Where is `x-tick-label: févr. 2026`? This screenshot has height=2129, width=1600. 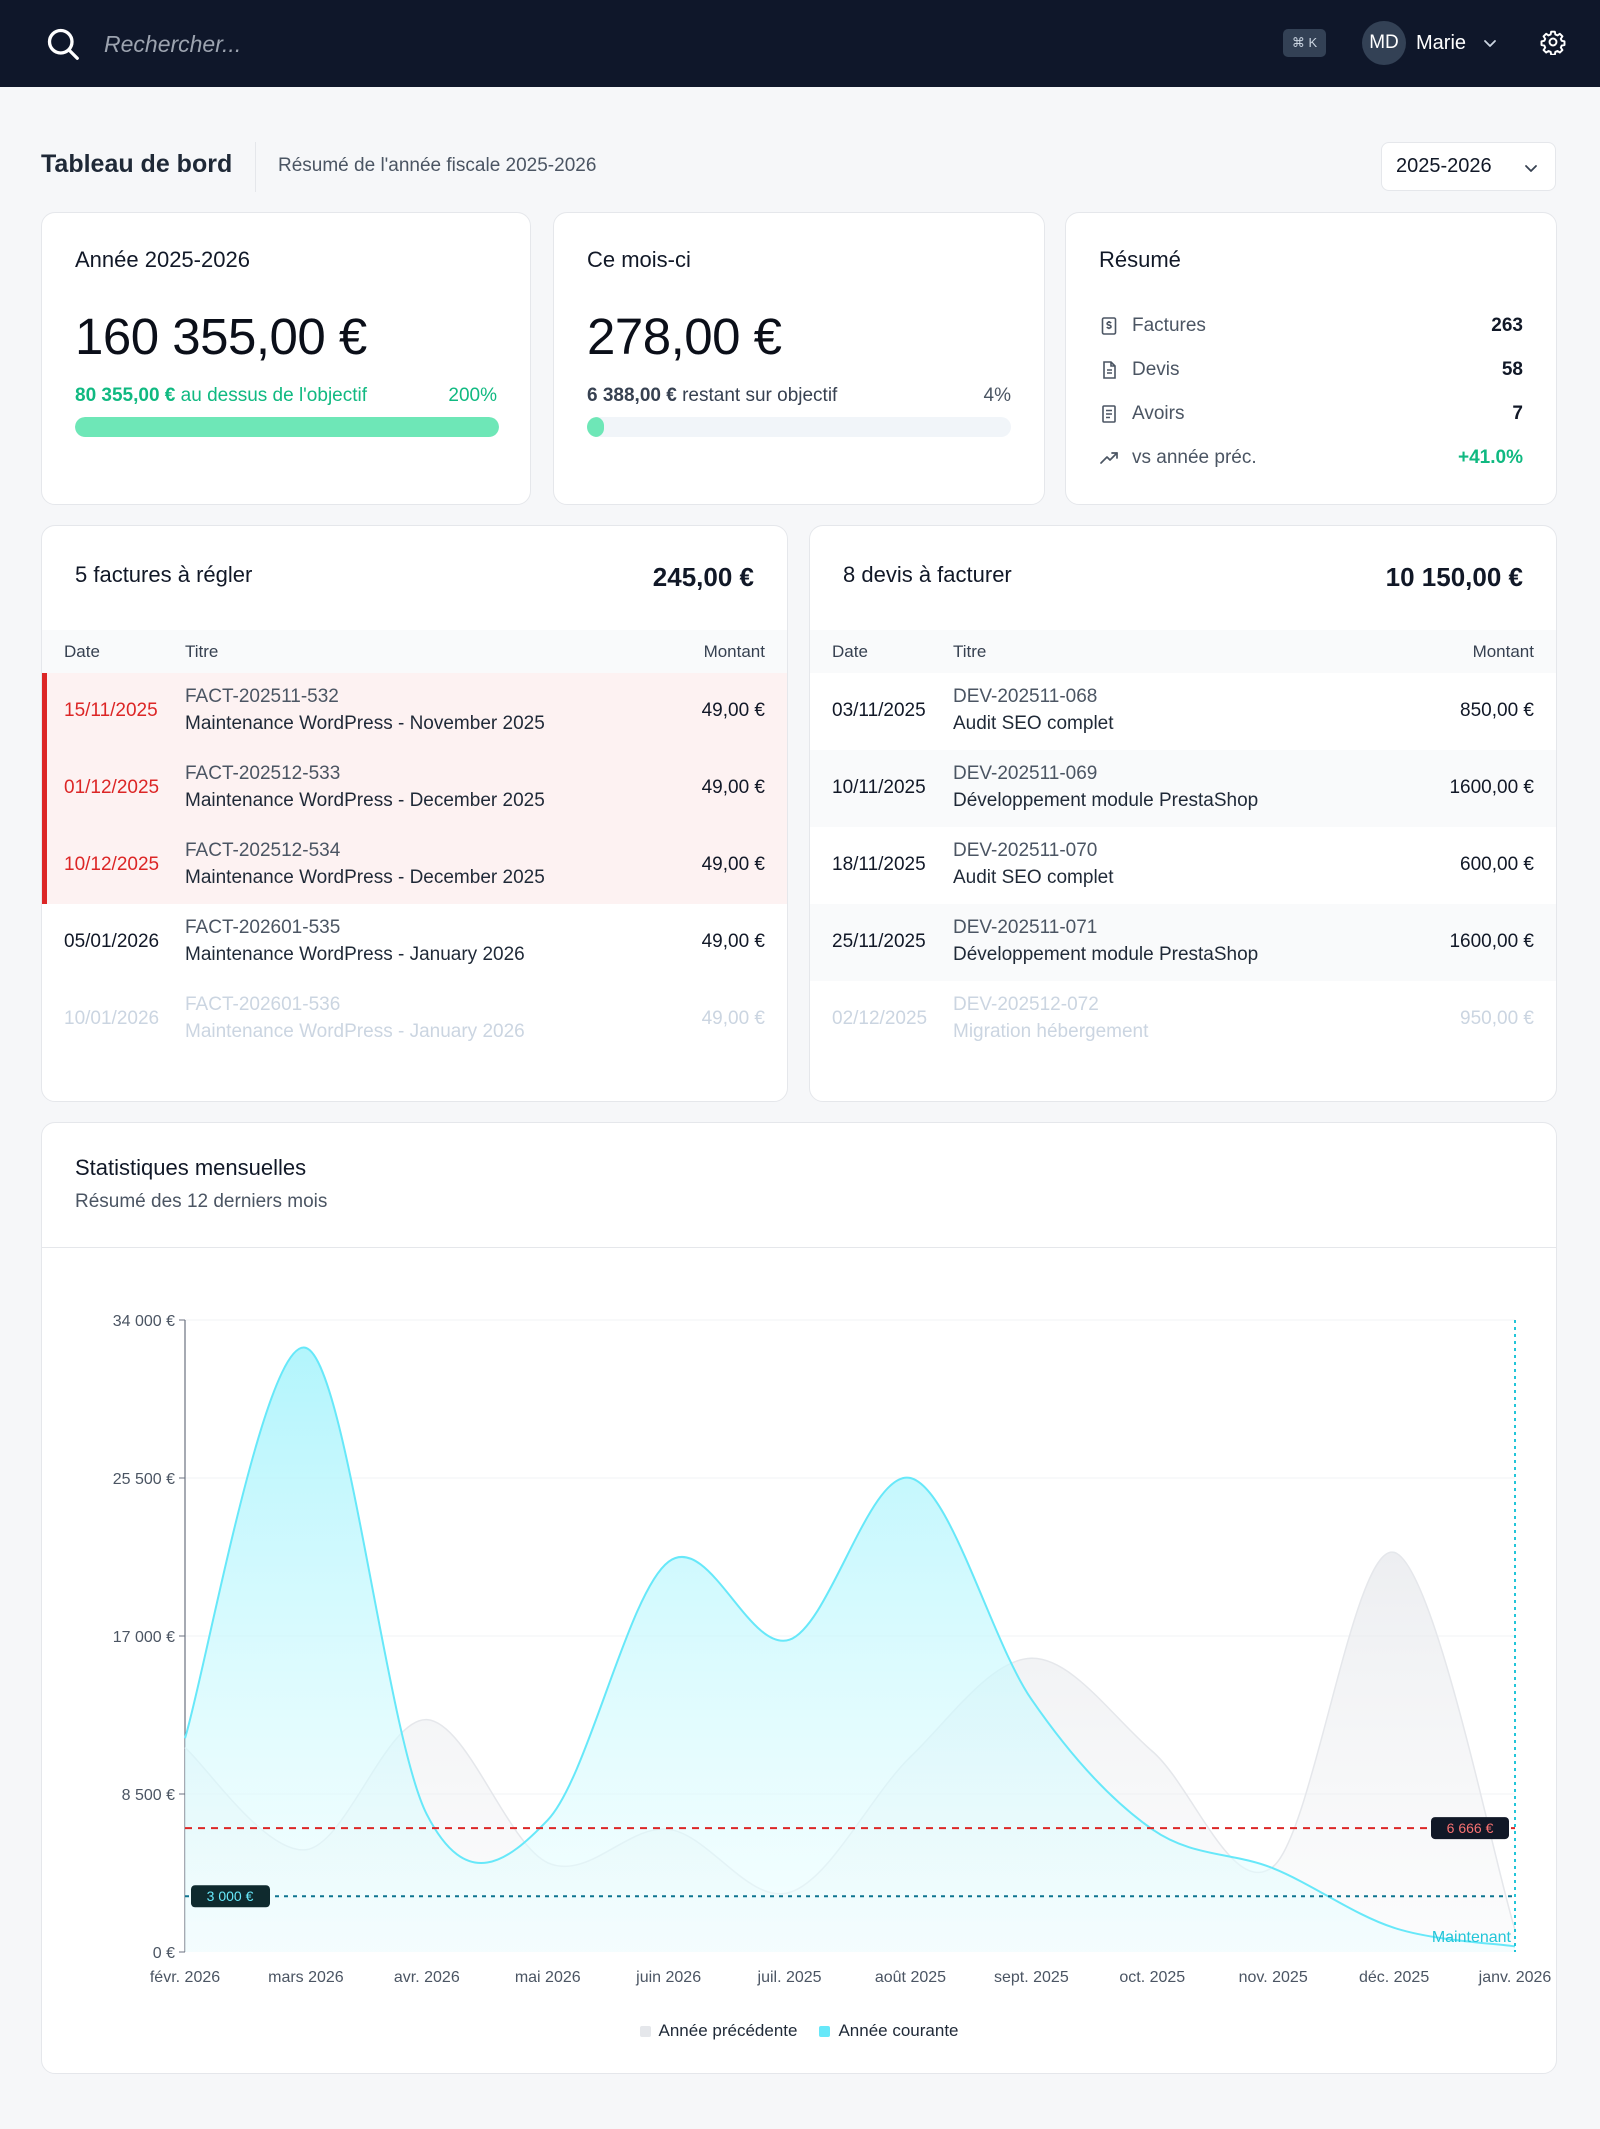
x-tick-label: févr. 2026 is located at coordinates (185, 1977).